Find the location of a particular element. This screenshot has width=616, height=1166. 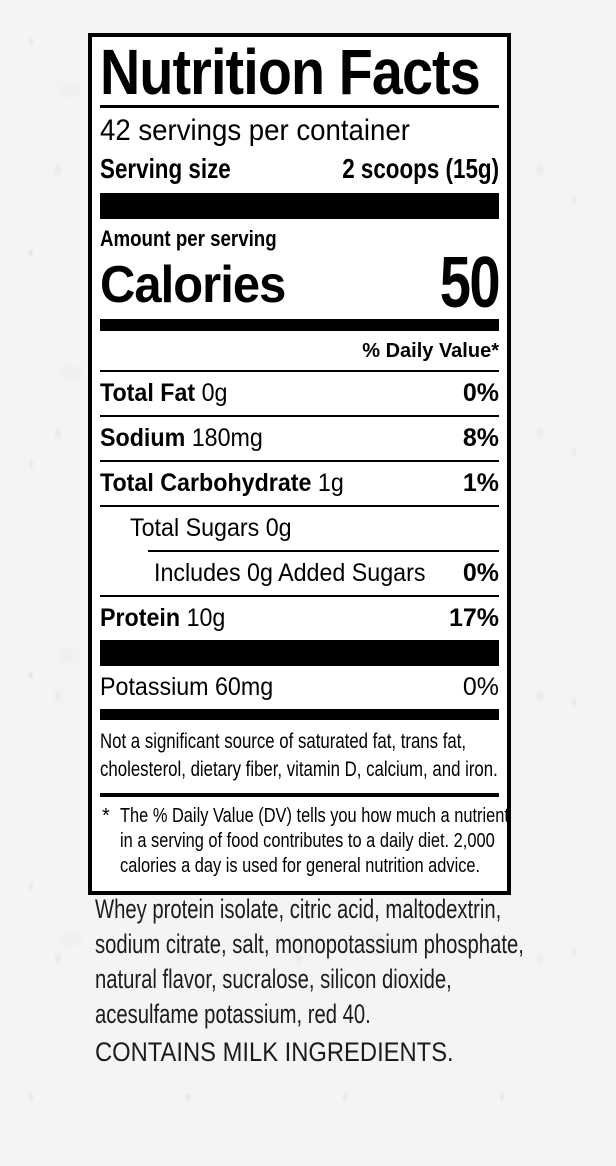

label-title: Nutrition Facts is located at coordinates (290, 72).